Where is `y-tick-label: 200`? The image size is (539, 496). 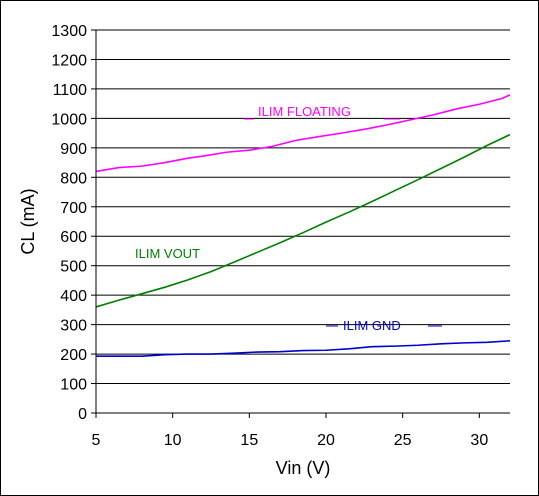 y-tick-label: 200 is located at coordinates (73, 355).